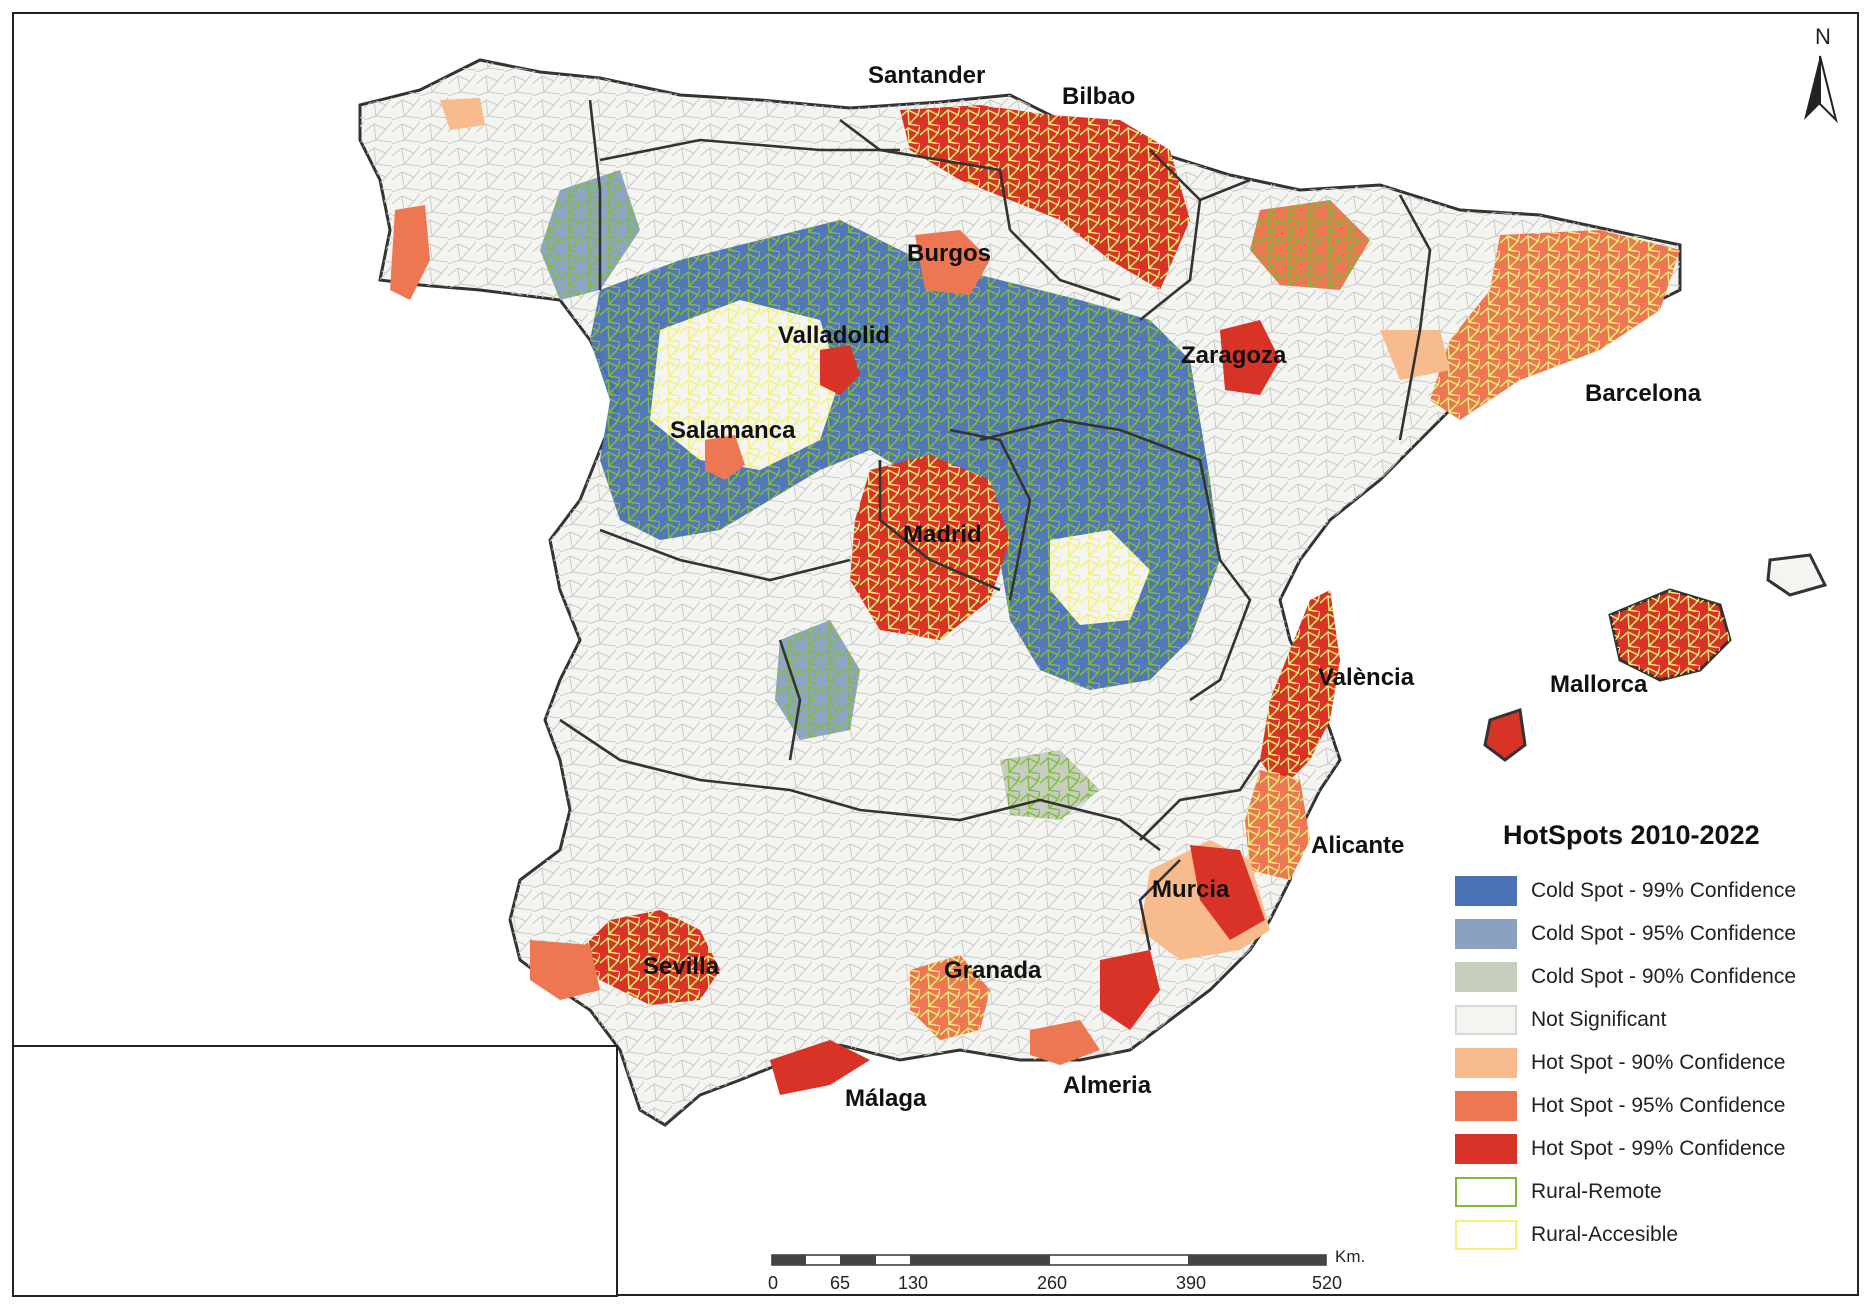 Image resolution: width=1871 pixels, height=1310 pixels. I want to click on city-label-murcia: Murcia, so click(1191, 889).